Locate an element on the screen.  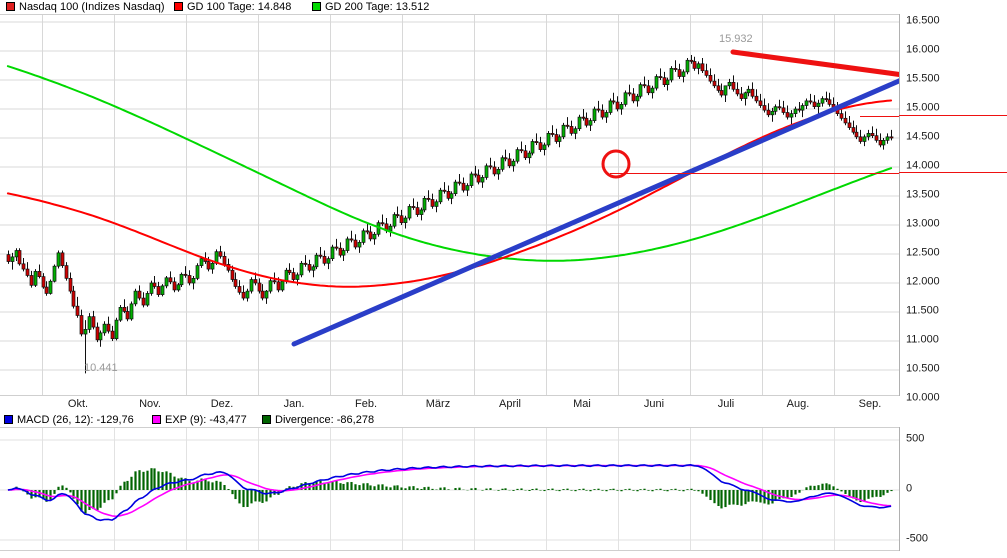
price-y-tick-label: 10.500 is located at coordinates (923, 368).